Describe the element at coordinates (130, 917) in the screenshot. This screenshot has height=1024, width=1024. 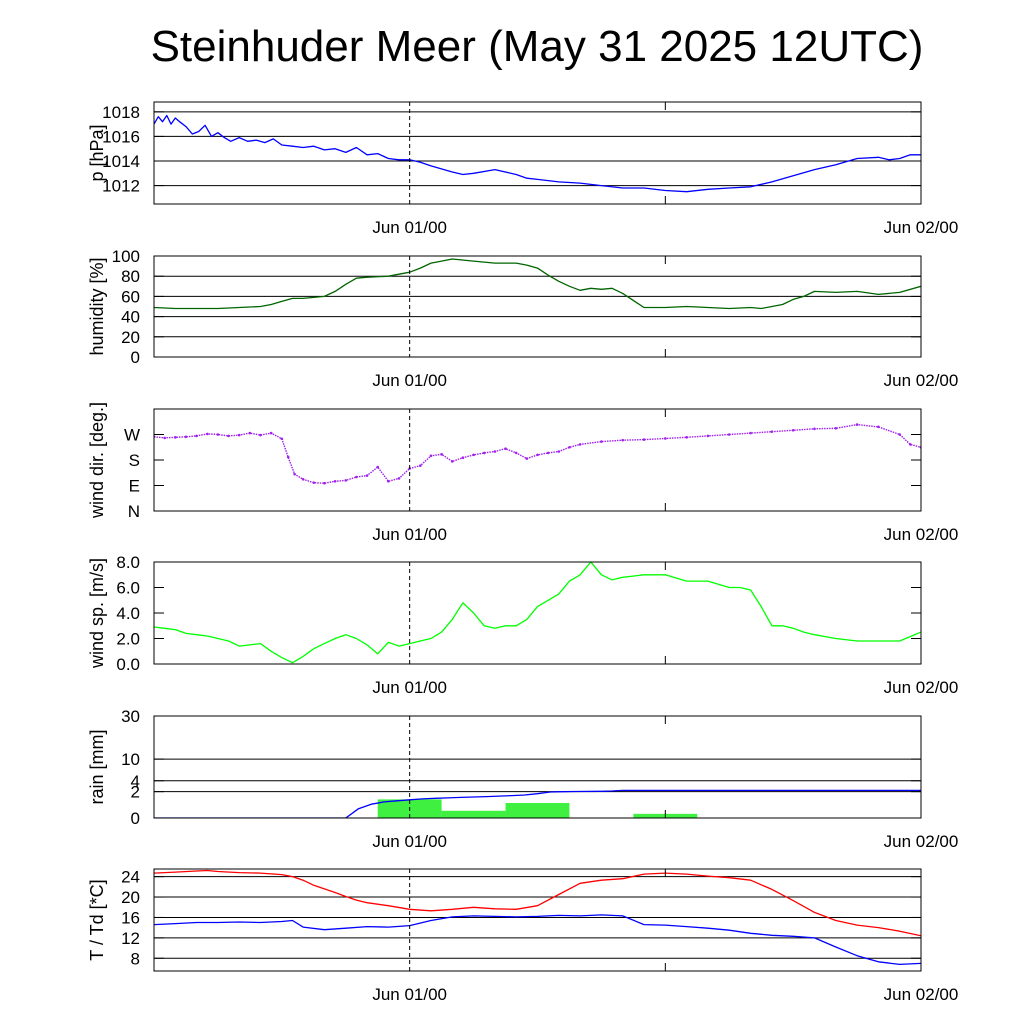
I see `y-tick-label: 16` at that location.